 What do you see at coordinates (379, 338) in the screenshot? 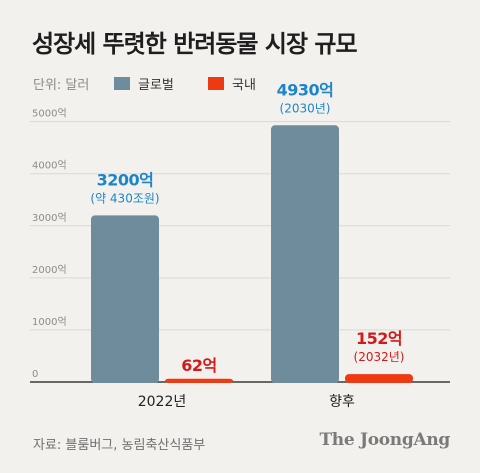
I see `data-label: 152억` at bounding box center [379, 338].